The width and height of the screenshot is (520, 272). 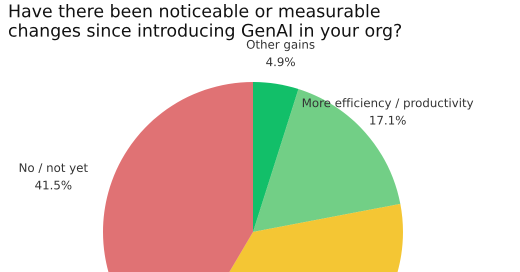 I want to click on slice-label: More efficiency / productivity, so click(x=388, y=104).